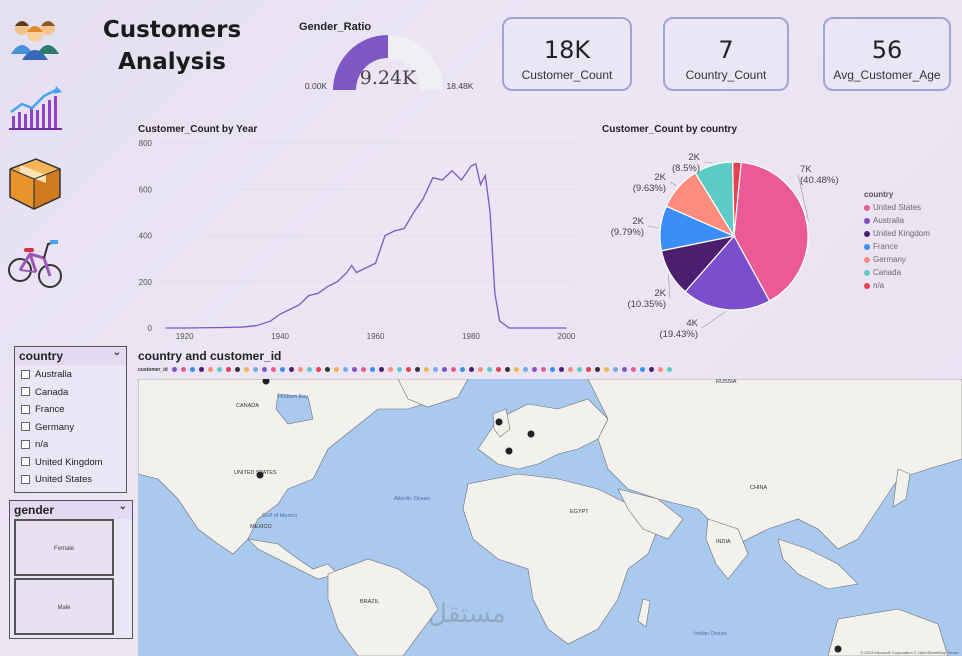 Image resolution: width=962 pixels, height=656 pixels. Describe the element at coordinates (678, 334) in the screenshot. I see `pie-data-label-pct: (19.43%)` at that location.